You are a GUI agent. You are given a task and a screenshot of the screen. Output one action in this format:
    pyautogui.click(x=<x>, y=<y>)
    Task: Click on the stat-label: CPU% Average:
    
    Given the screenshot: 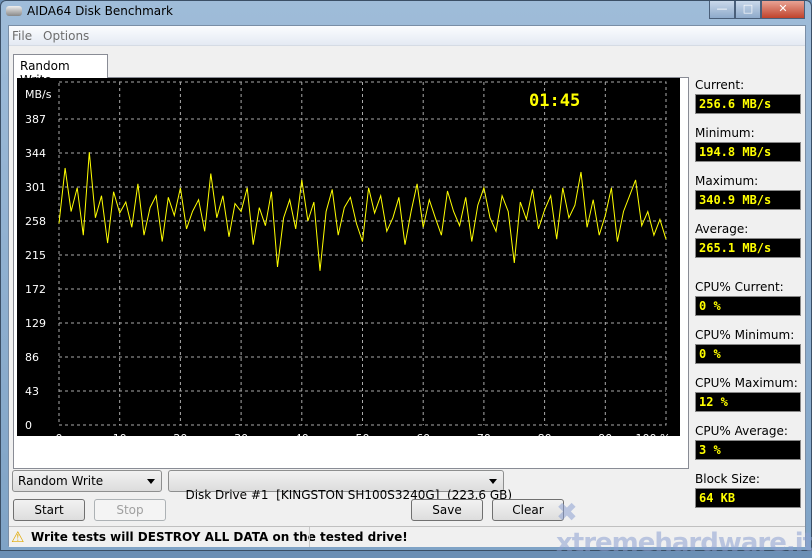 What is the action you would take?
    pyautogui.click(x=741, y=431)
    